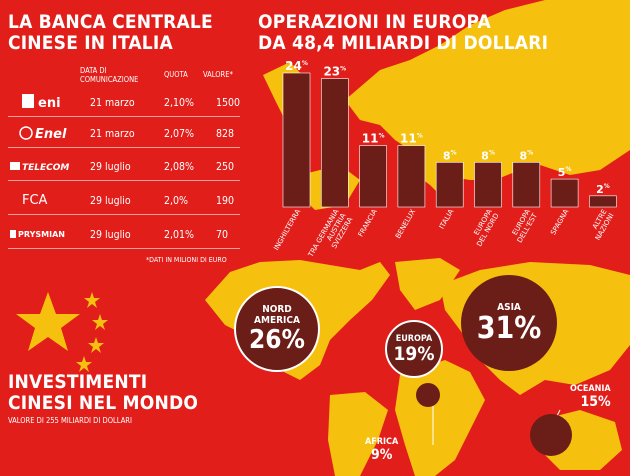 Image resolution: width=630 pixels, height=476 pixels. I want to click on table-row: TELECOM 29 luglio 2,08% 250, so click(124, 167).